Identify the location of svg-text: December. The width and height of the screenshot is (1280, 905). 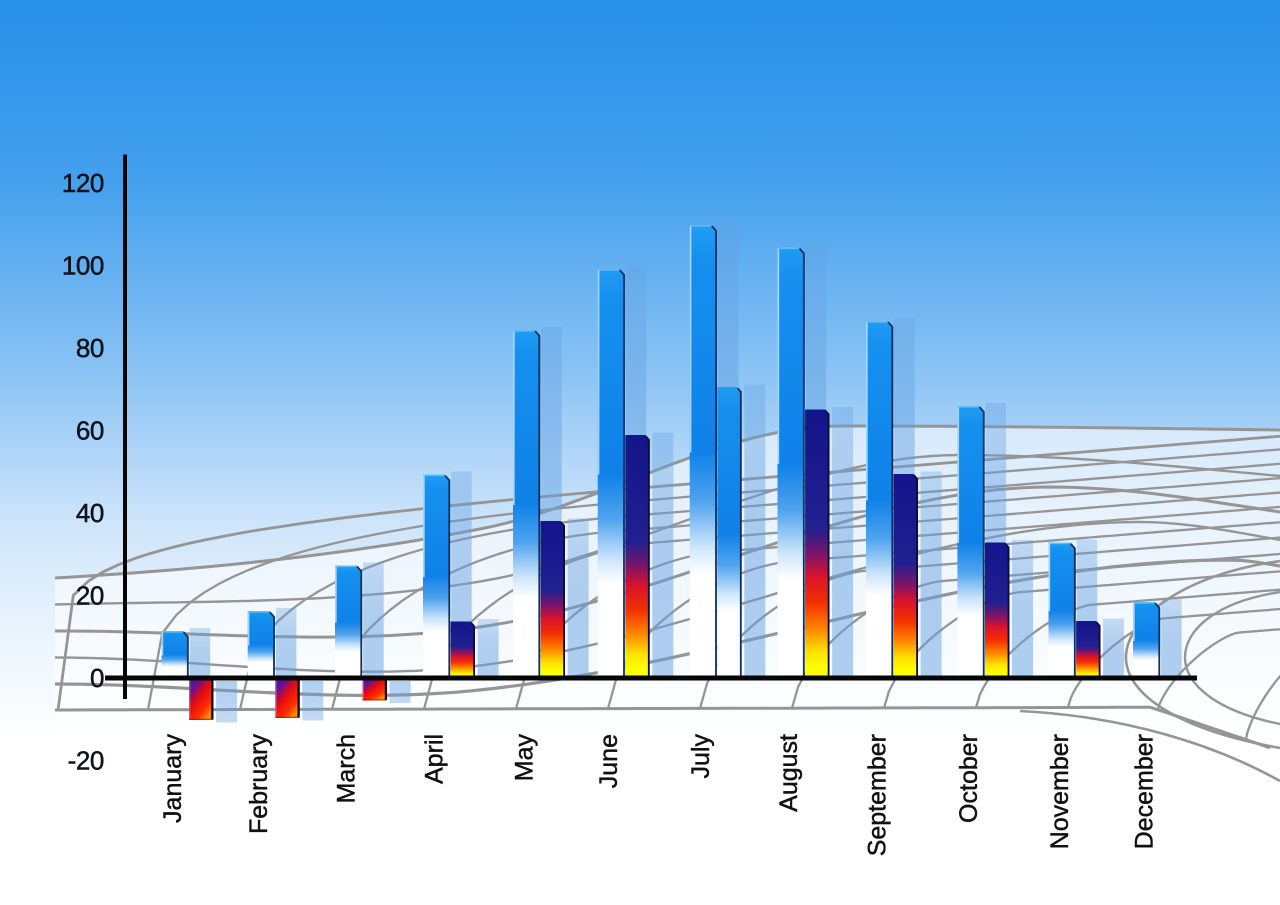
(1145, 791).